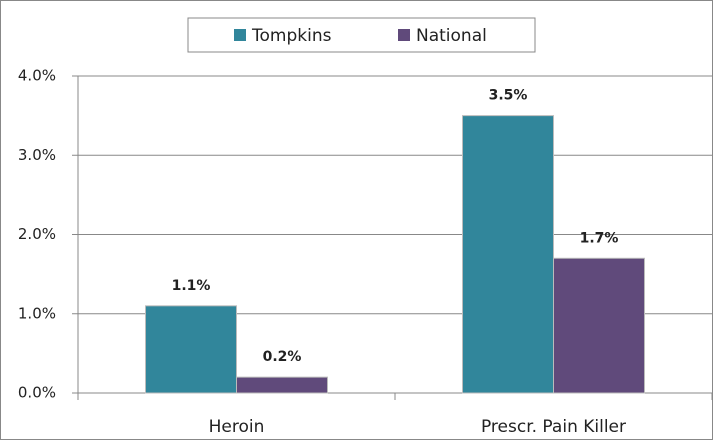 This screenshot has height=440, width=713. I want to click on y-tick-label: 1.0%, so click(37, 313).